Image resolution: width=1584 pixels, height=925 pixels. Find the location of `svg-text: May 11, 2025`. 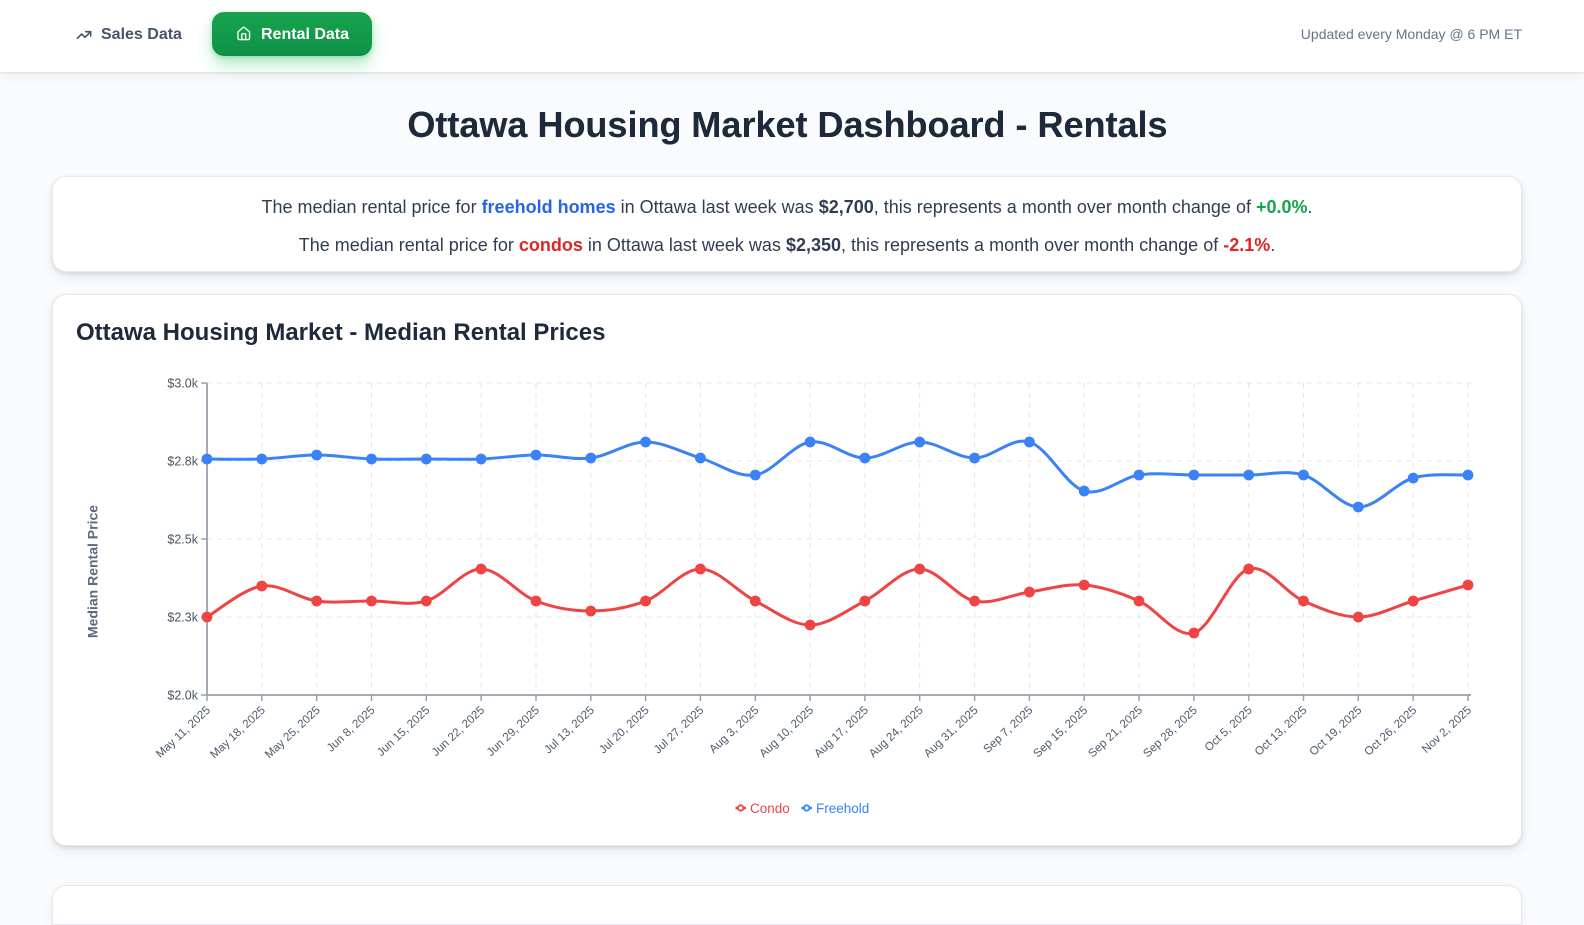

svg-text: May 11, 2025 is located at coordinates (183, 732).